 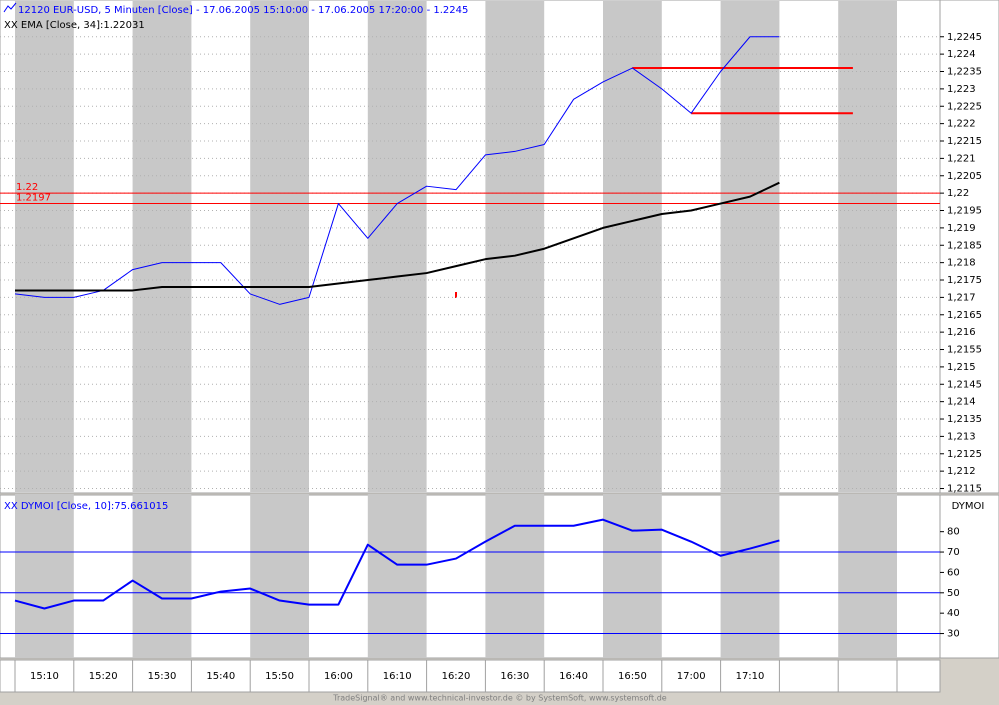 I want to click on y-tick-label: 70, so click(x=953, y=552).